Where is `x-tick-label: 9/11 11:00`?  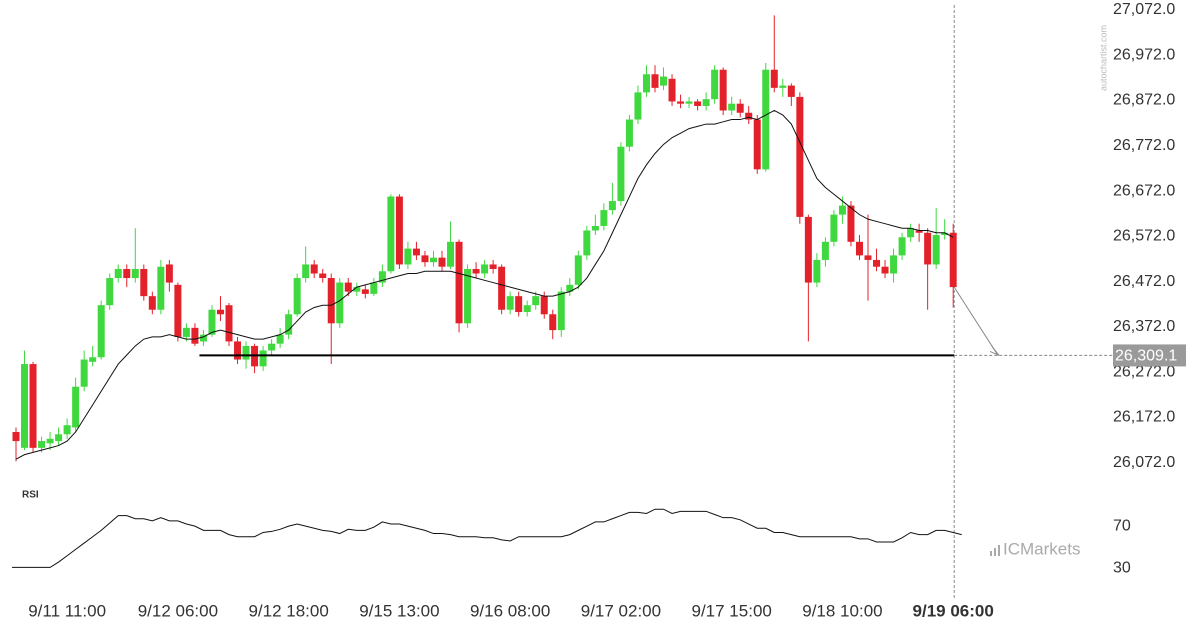
x-tick-label: 9/11 11:00 is located at coordinates (67, 610).